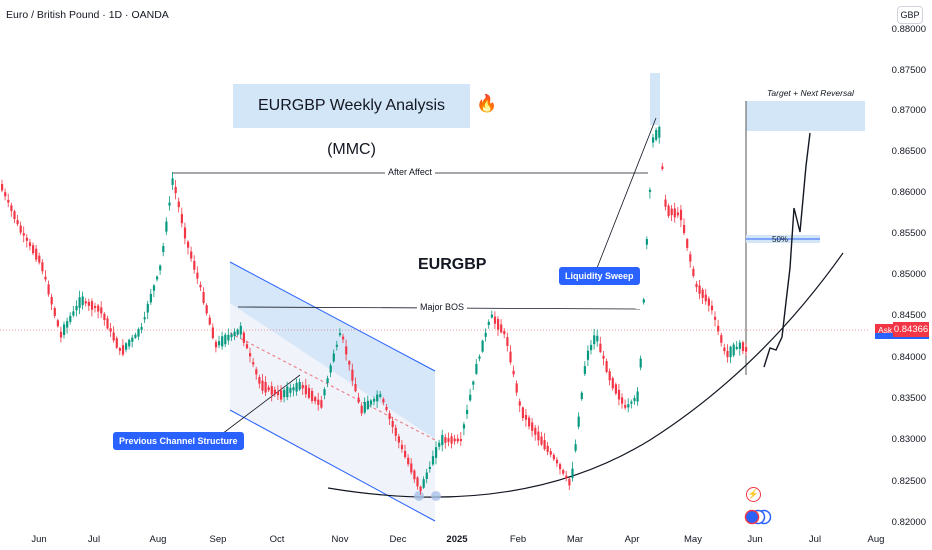  What do you see at coordinates (901, 275) in the screenshot?
I see `price-scale: GBP` at bounding box center [901, 275].